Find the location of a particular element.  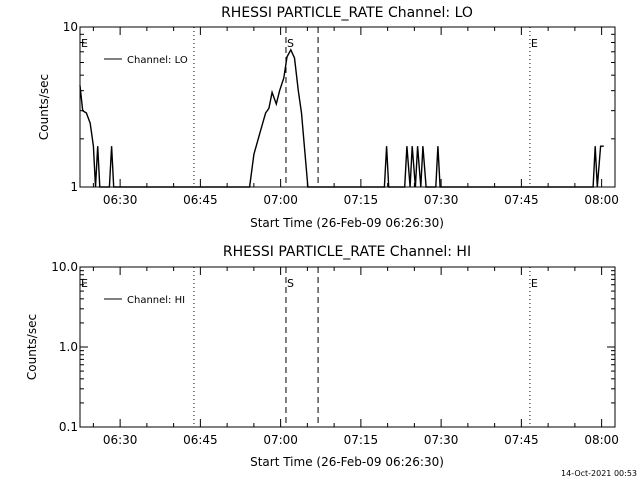

legend-label-hi: Channel: HI is located at coordinates (156, 300).